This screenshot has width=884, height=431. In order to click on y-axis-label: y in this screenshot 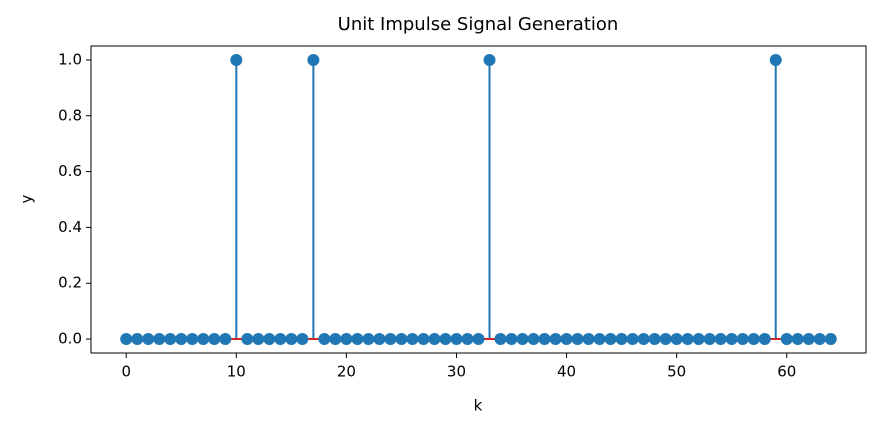, I will do `click(27, 198)`.